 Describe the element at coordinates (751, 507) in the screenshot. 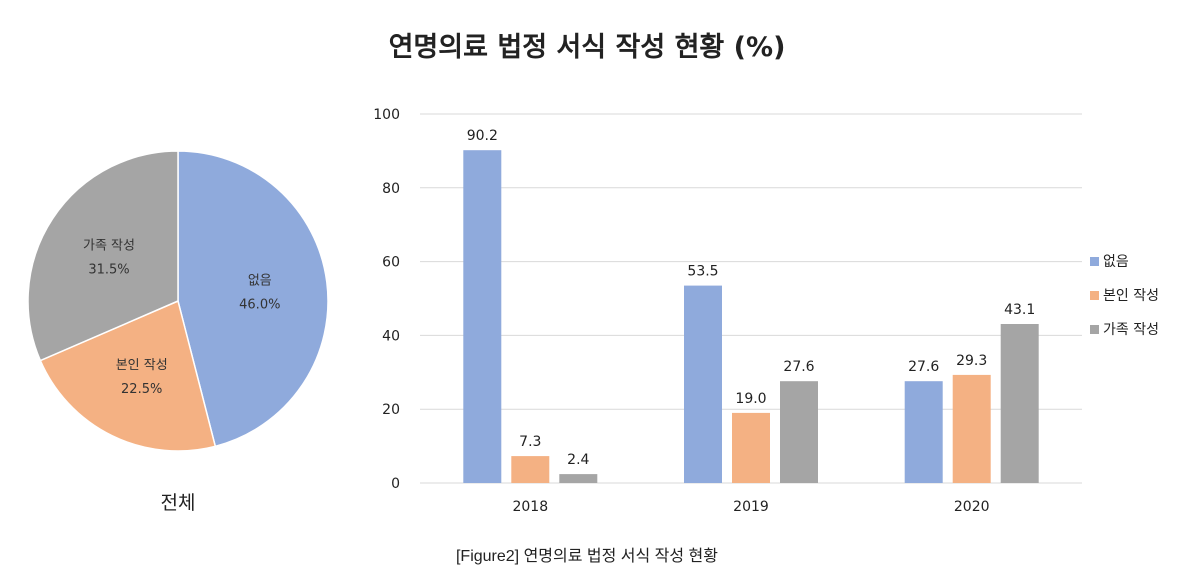

I see `x-tick-label: 2019` at that location.